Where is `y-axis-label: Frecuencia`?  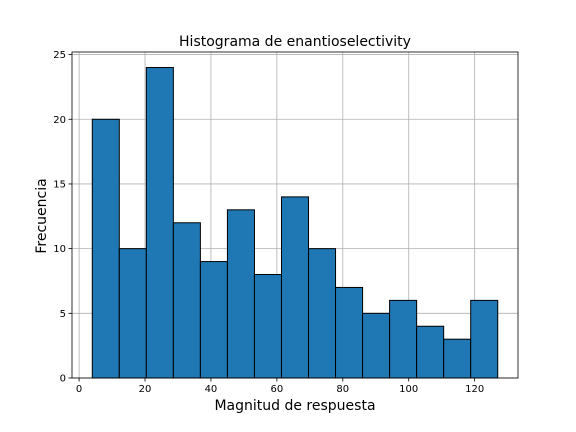
y-axis-label: Frecuencia is located at coordinates (42, 215).